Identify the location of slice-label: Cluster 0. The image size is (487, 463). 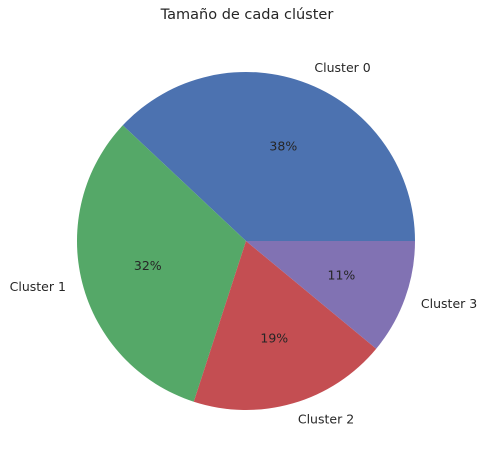
(342, 67).